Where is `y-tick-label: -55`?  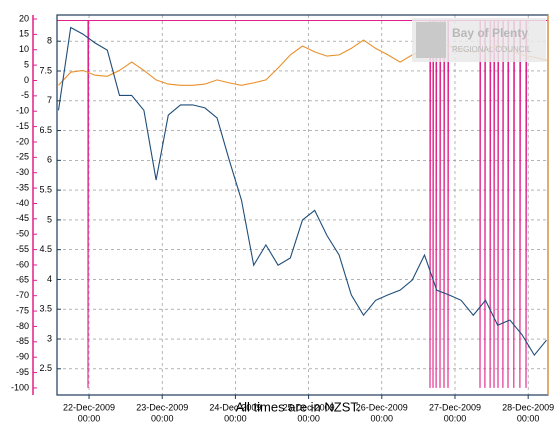 y-tick-label: -55 is located at coordinates (22, 249).